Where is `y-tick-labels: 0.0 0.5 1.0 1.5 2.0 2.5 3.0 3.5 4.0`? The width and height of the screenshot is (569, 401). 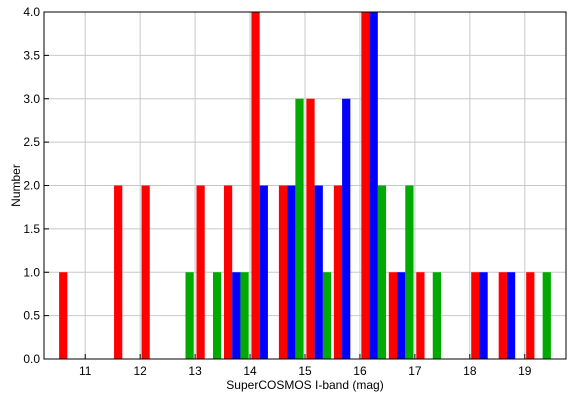 y-tick-labels: 0.0 0.5 1.0 1.5 2.0 2.5 3.0 3.5 4.0 is located at coordinates (36, 185).